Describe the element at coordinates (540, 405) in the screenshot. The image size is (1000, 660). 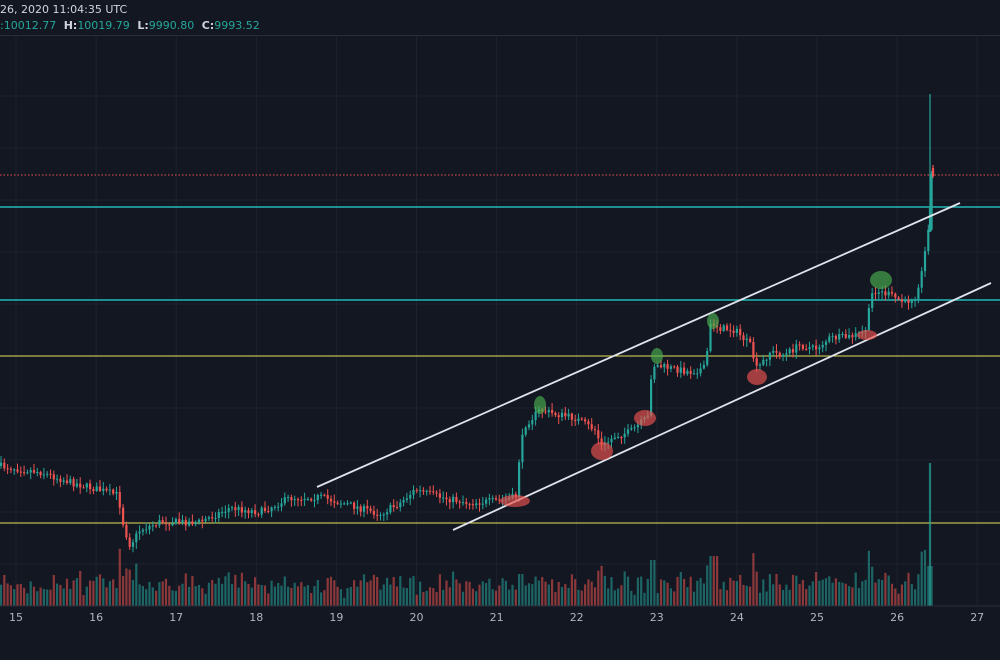
I see `marker-resistance-touch` at that location.